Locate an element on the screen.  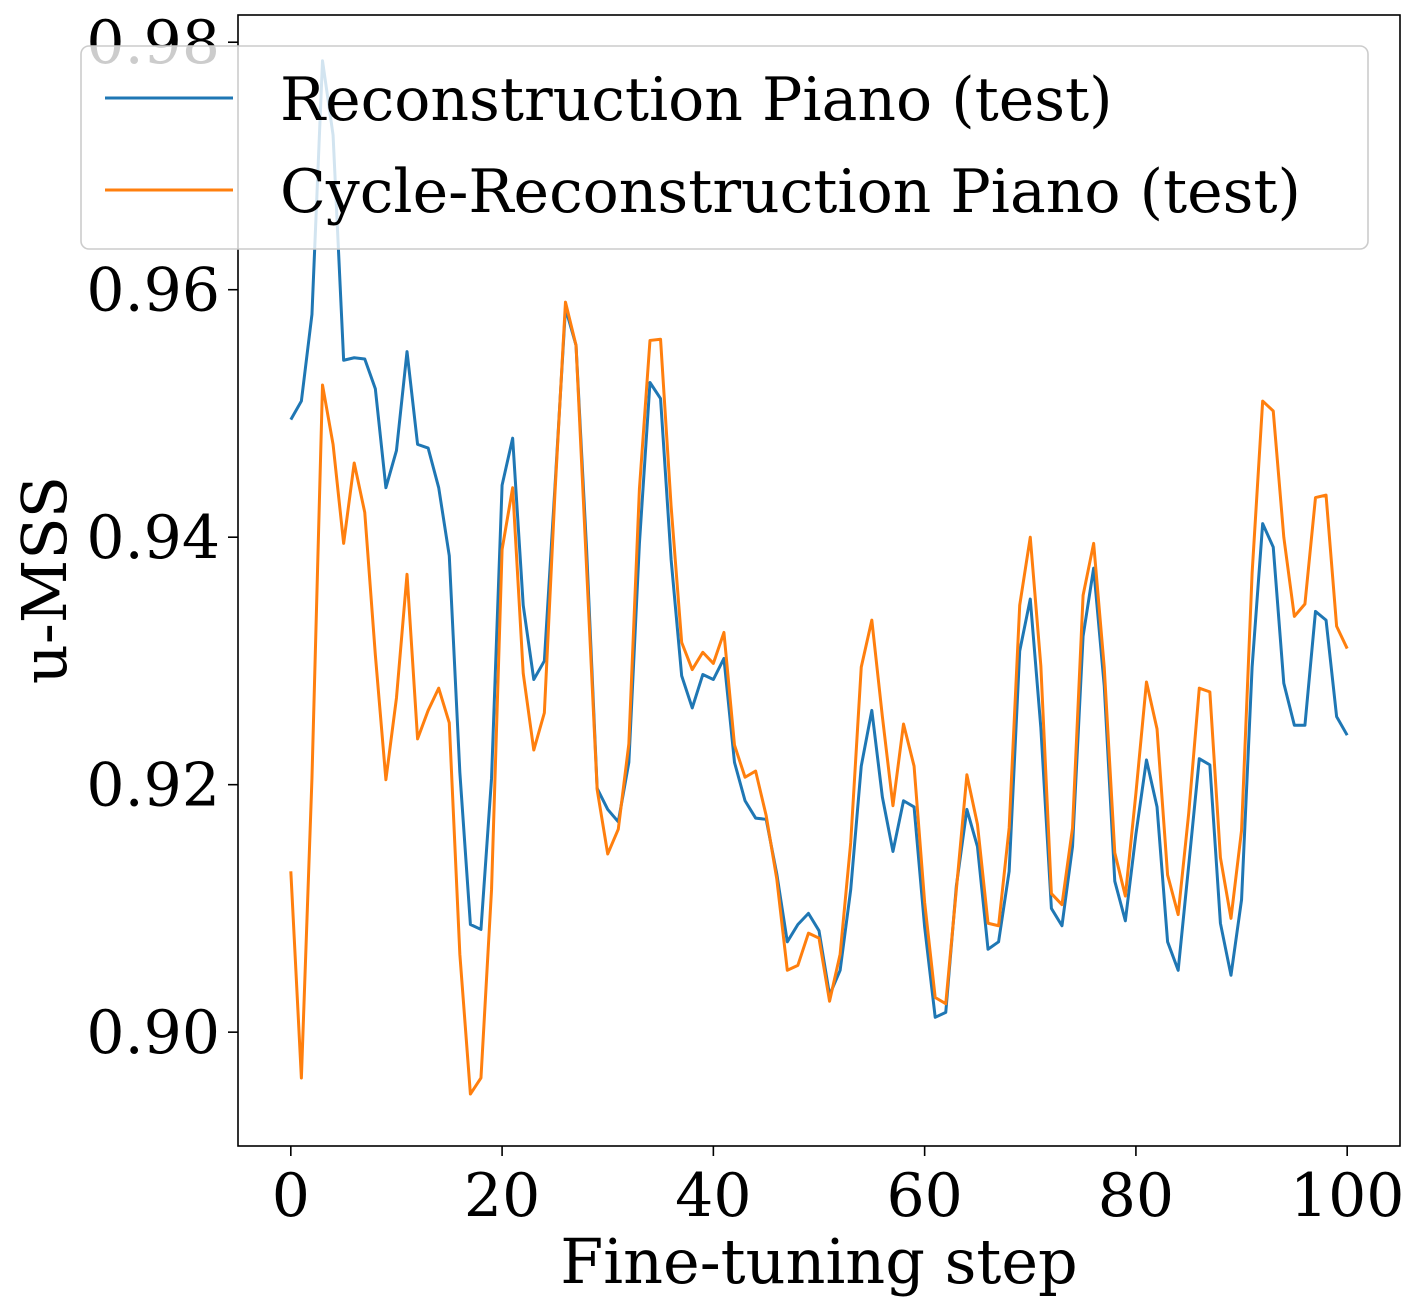
y-tick-label: 0.96 is located at coordinates (153, 291).